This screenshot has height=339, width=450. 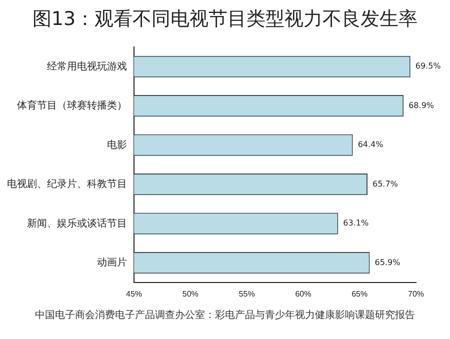 What do you see at coordinates (303, 293) in the screenshot?
I see `x-tick-label: 60%` at bounding box center [303, 293].